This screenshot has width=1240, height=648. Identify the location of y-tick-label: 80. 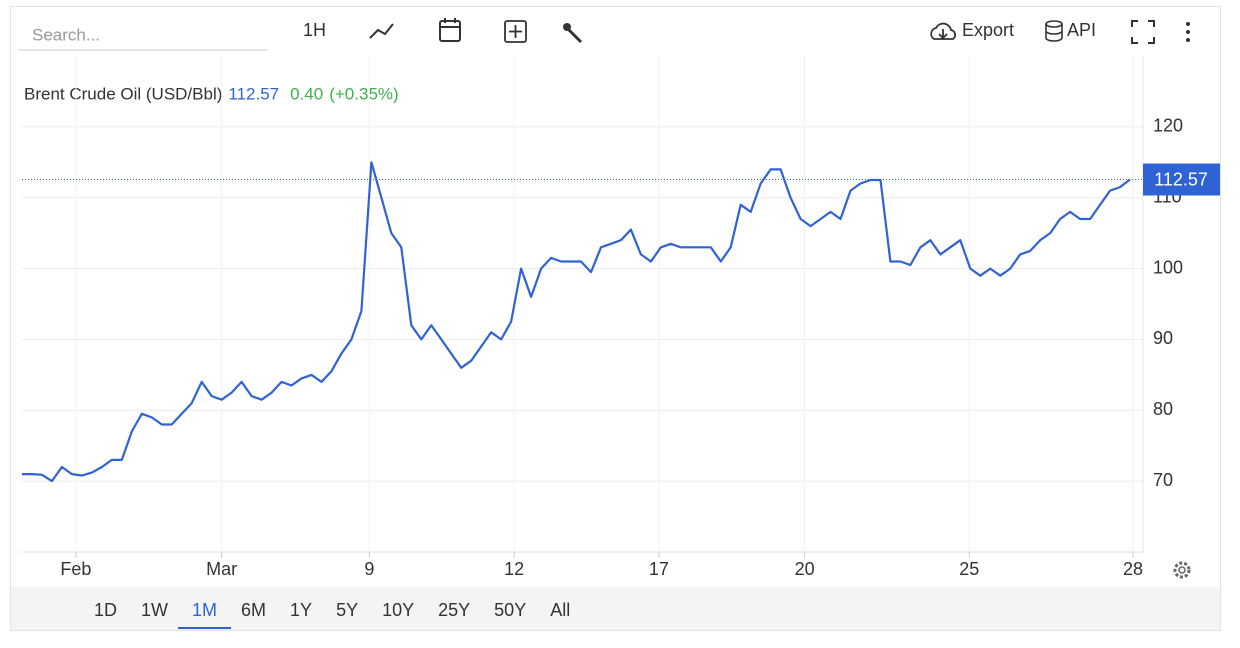
(1163, 409).